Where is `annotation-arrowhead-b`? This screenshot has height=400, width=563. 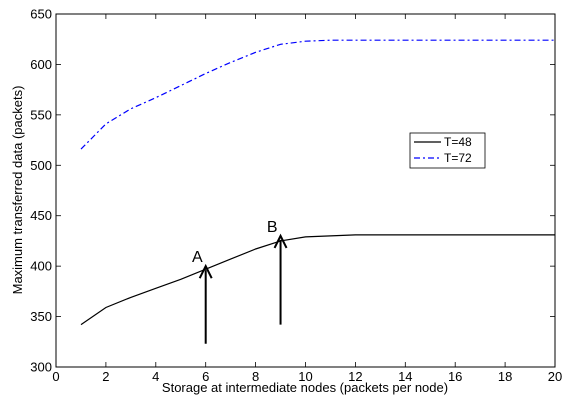 annotation-arrowhead-b is located at coordinates (280, 241).